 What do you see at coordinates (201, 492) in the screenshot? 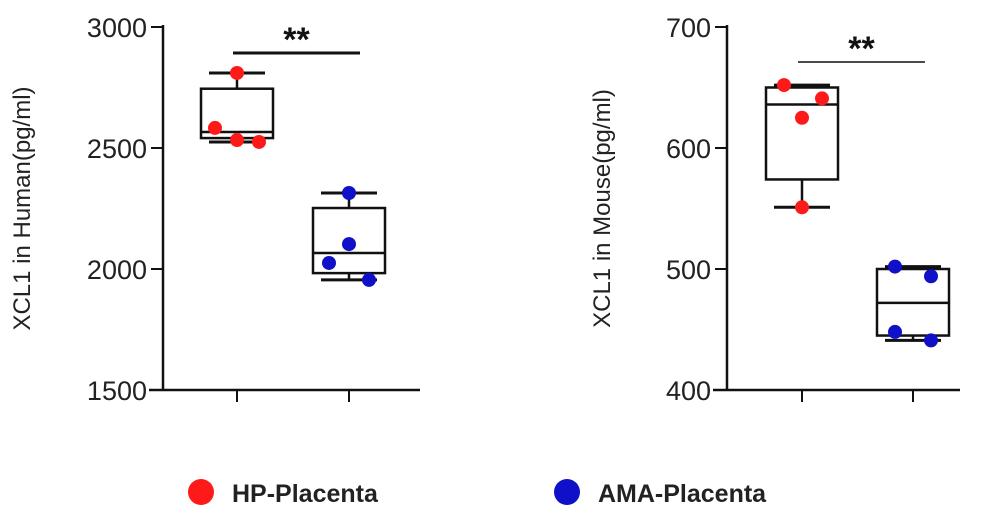
I see `legend-marker-hp` at bounding box center [201, 492].